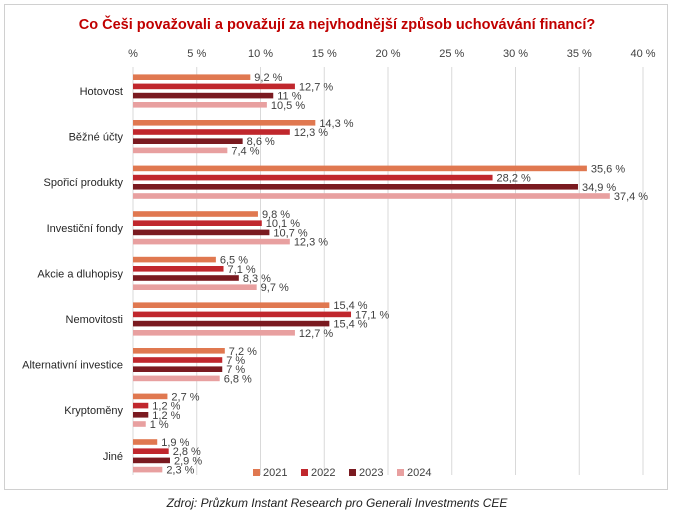 This screenshot has width=674, height=516. I want to click on data-label: 2,8 %, so click(187, 452).